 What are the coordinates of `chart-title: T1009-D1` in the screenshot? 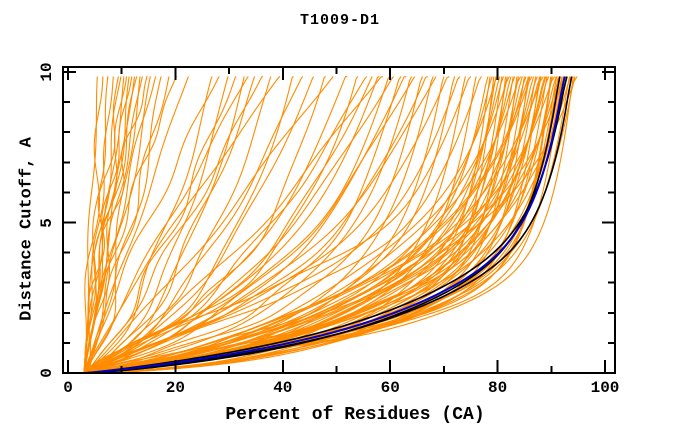 It's located at (339, 20).